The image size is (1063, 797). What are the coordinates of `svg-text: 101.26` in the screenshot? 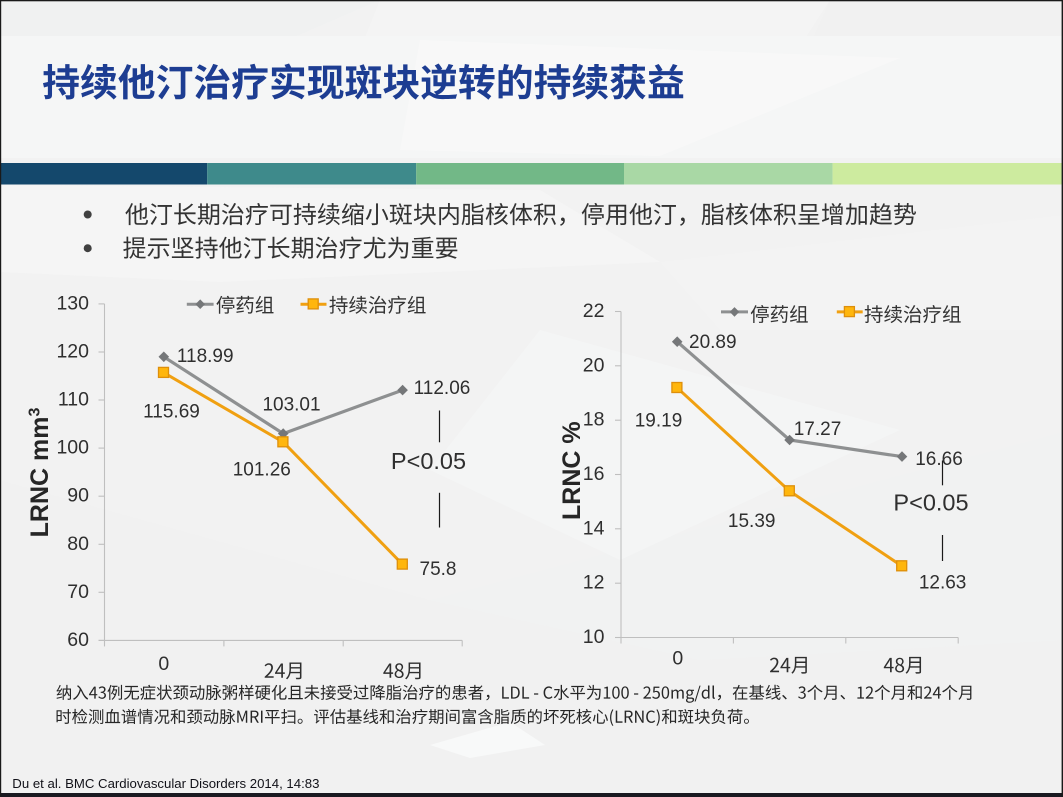 It's located at (262, 470).